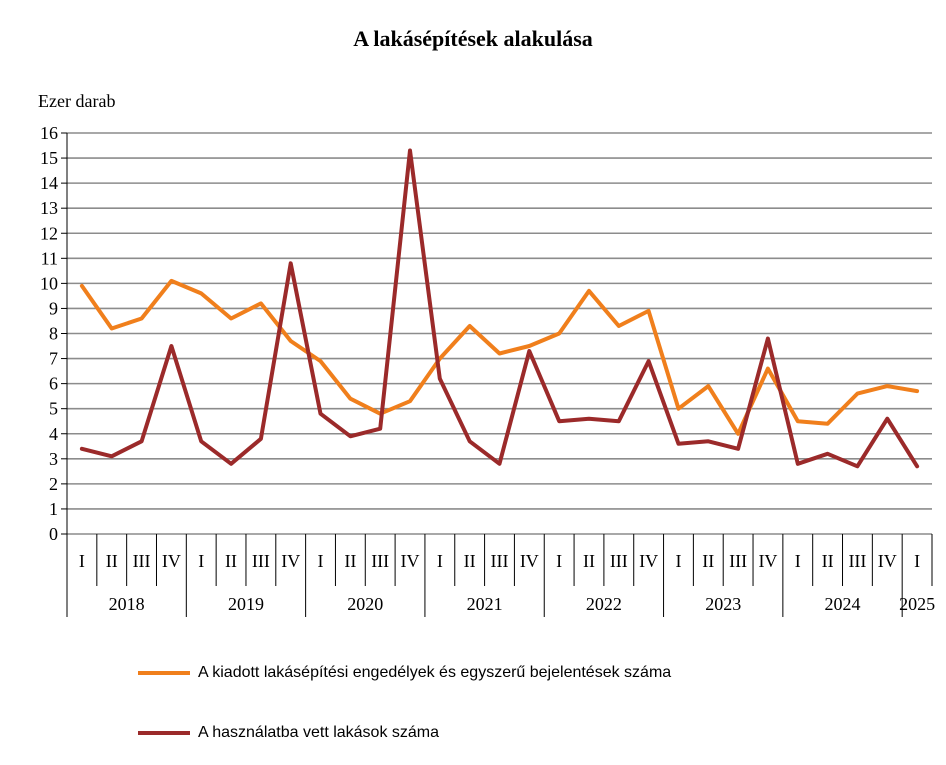  I want to click on y-tick-label: 16, so click(49, 133).